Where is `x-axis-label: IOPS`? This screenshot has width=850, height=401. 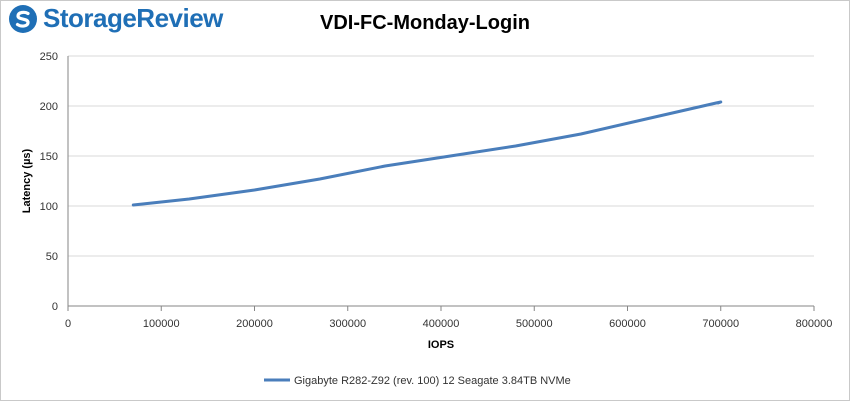 x-axis-label: IOPS is located at coordinates (441, 345).